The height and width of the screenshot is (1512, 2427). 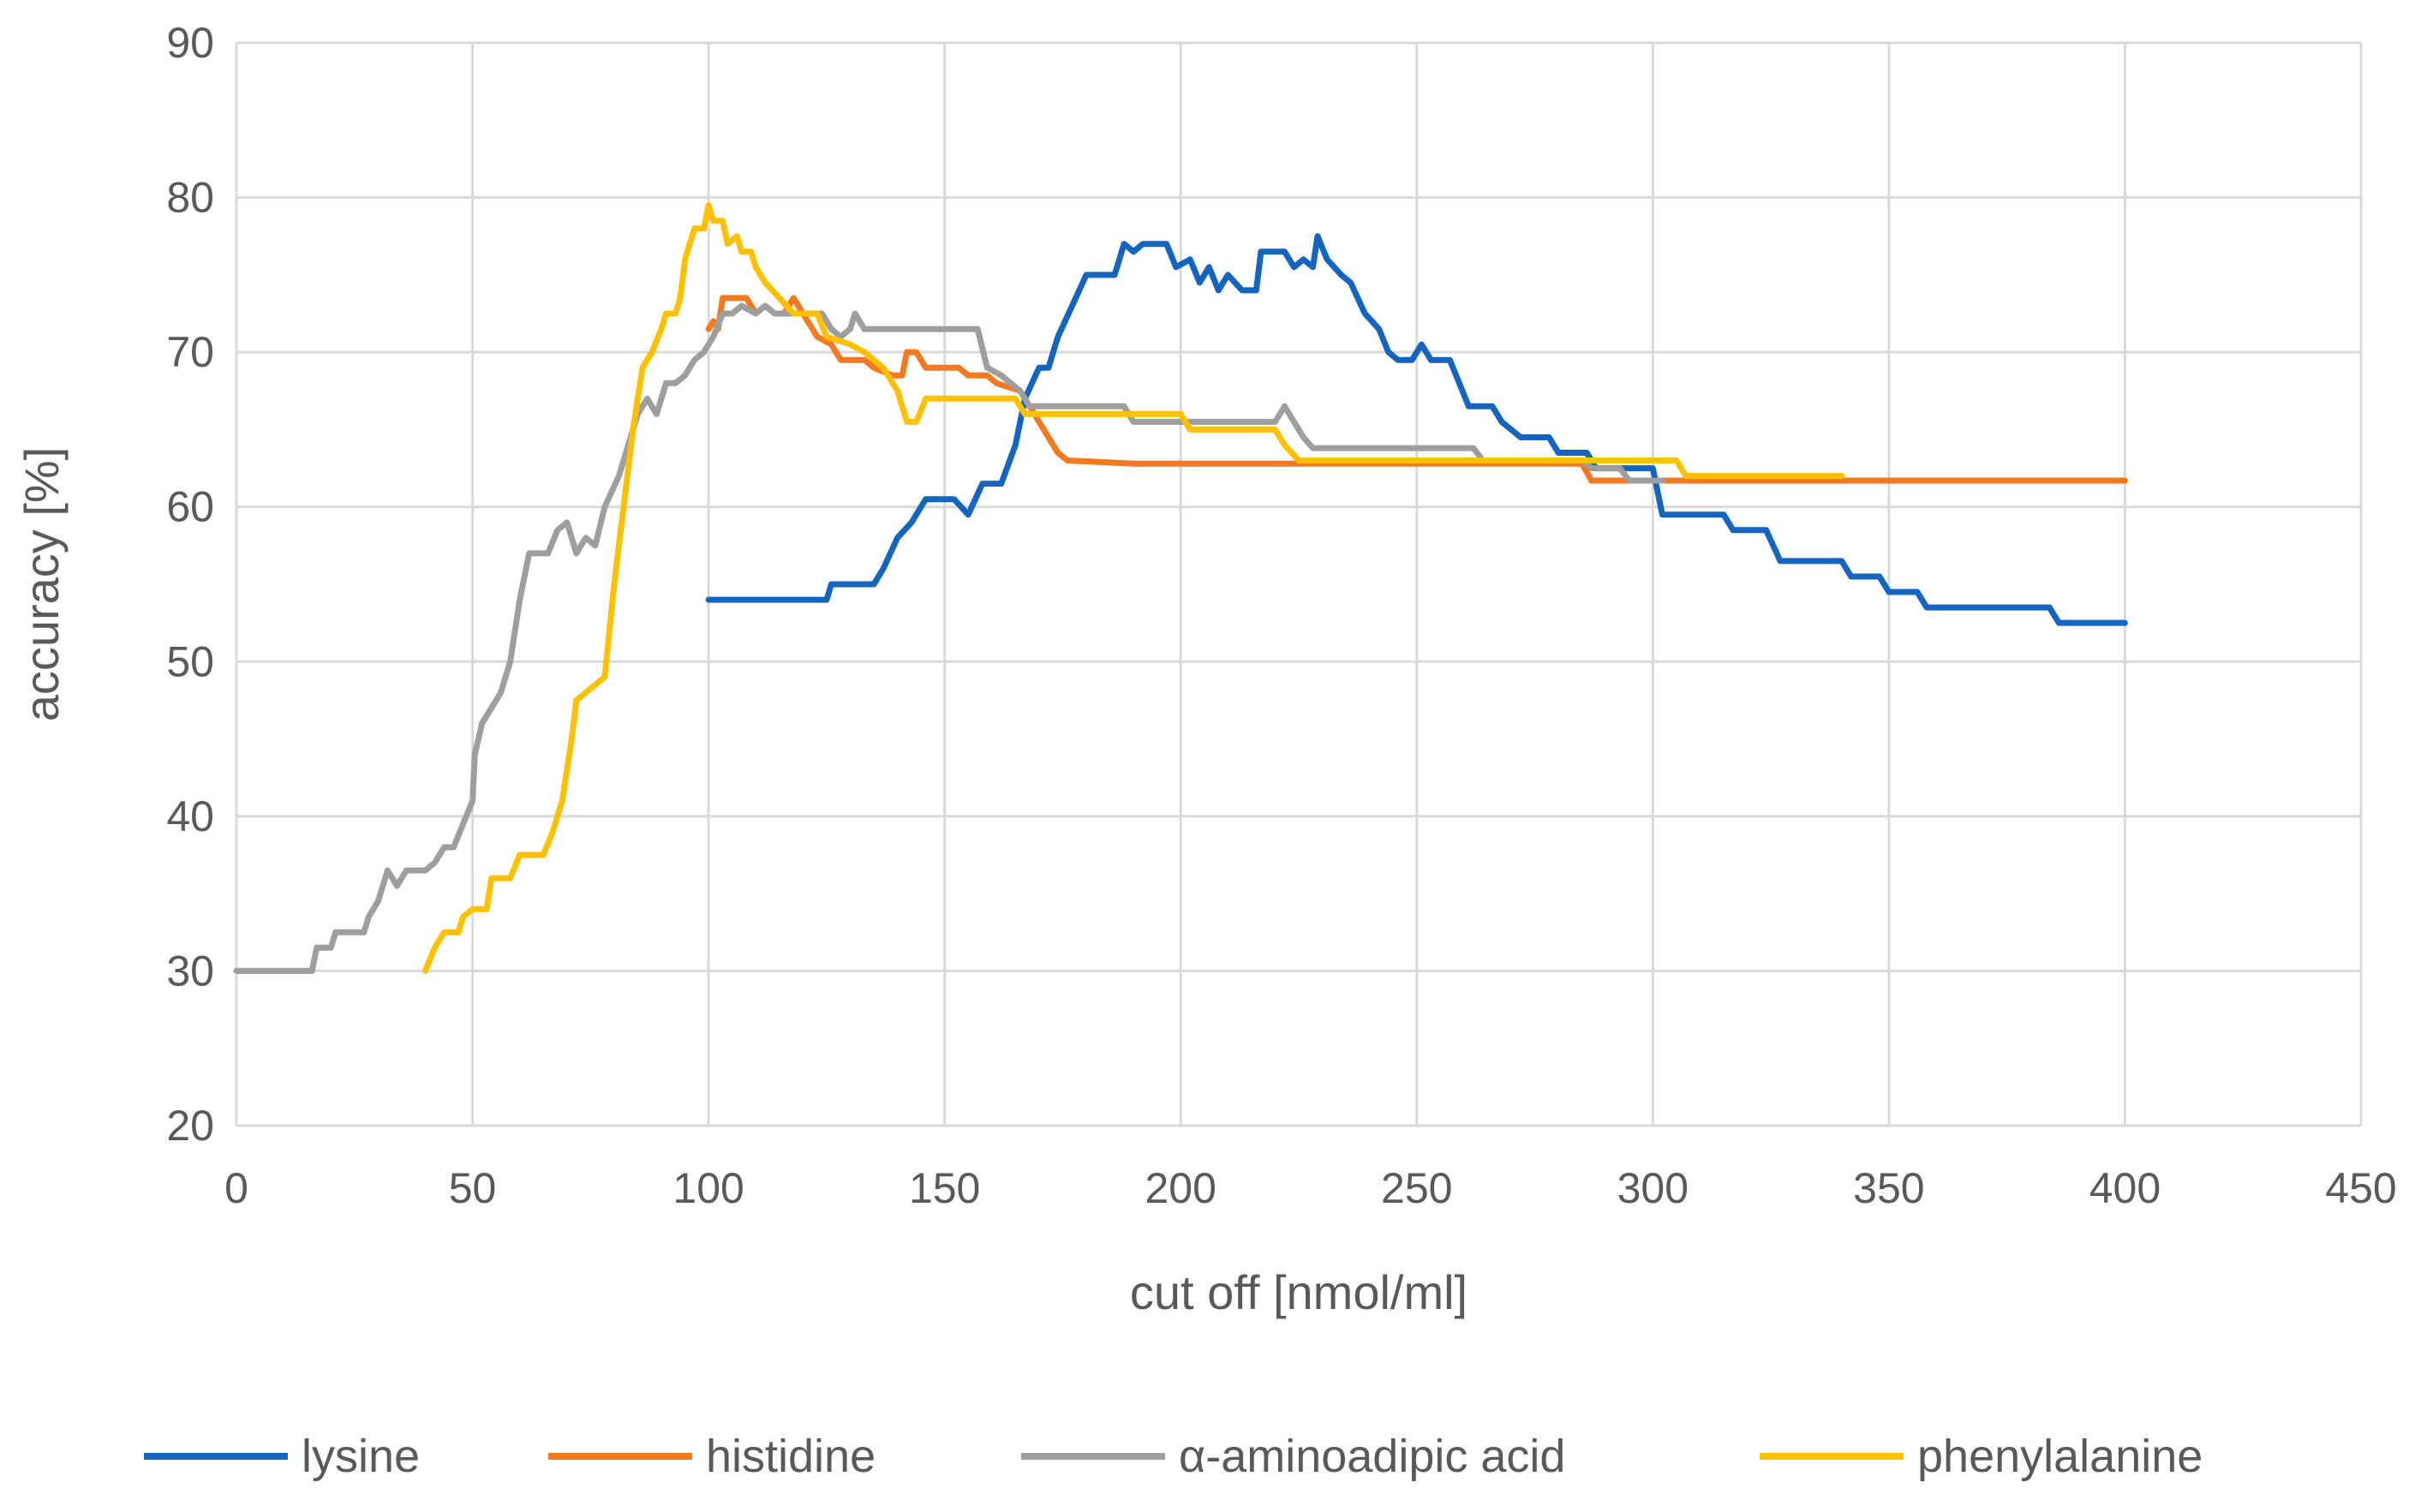 What do you see at coordinates (2360, 1188) in the screenshot?
I see `x-tick-label: 450` at bounding box center [2360, 1188].